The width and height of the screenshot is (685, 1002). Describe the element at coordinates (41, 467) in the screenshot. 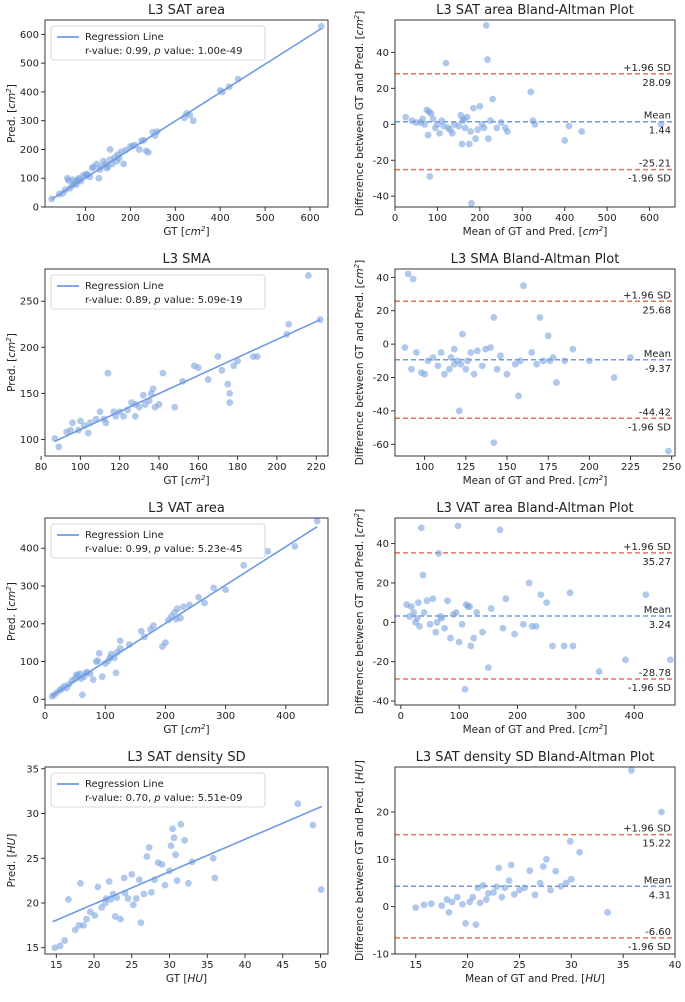

I see `x-tick-label: 80` at that location.